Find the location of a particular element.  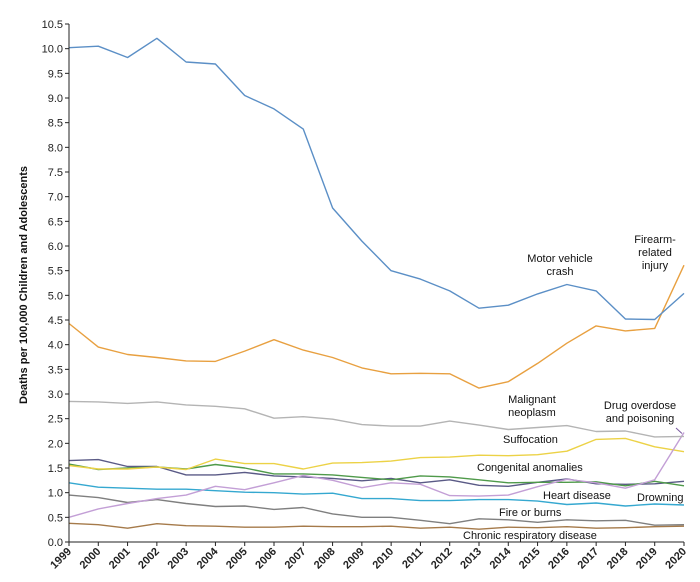

series-label-line: Congenital anomalies is located at coordinates (530, 468).